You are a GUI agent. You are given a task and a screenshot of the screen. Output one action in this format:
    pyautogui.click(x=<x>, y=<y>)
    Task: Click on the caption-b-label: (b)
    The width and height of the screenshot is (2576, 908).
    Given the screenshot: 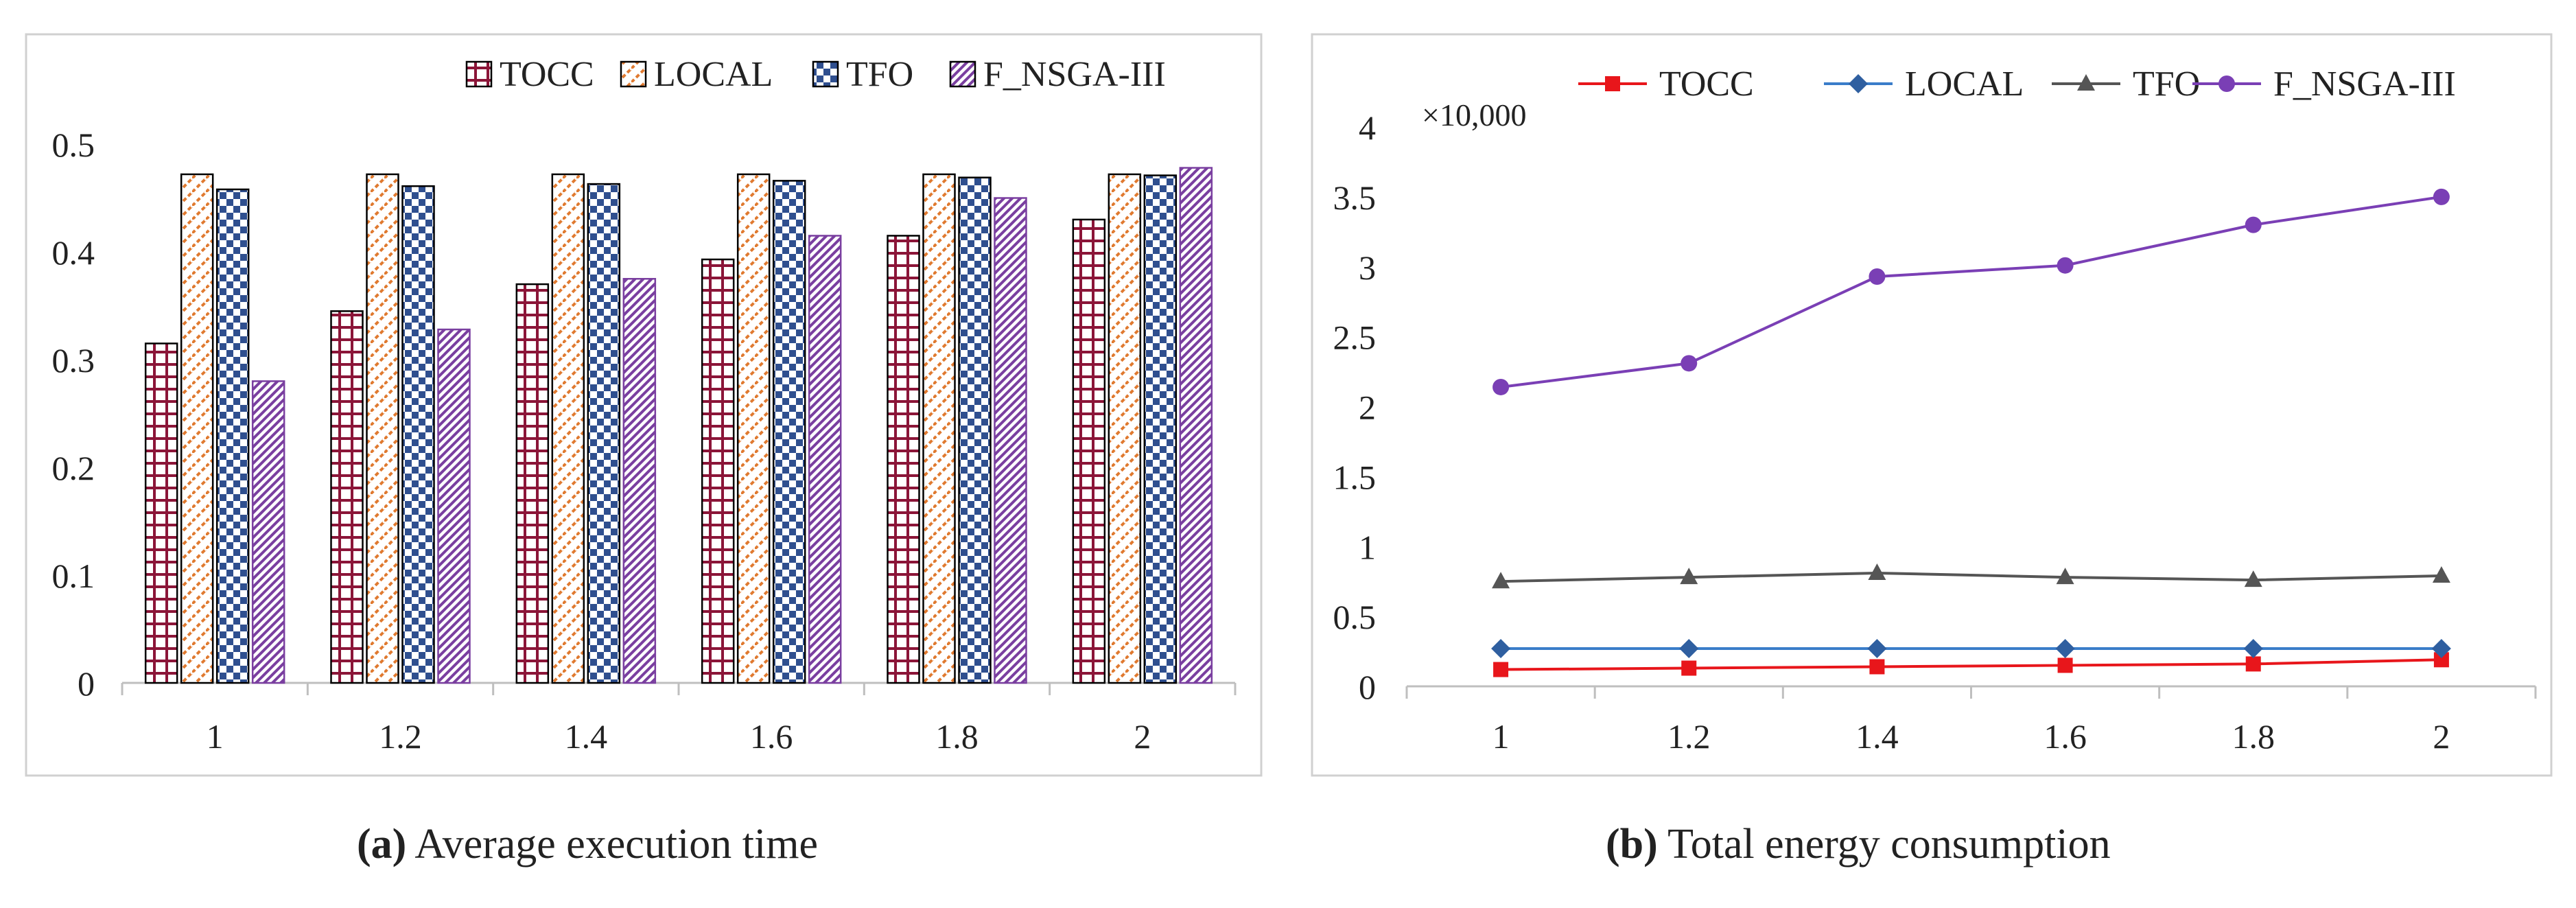 What is the action you would take?
    pyautogui.click(x=1632, y=844)
    